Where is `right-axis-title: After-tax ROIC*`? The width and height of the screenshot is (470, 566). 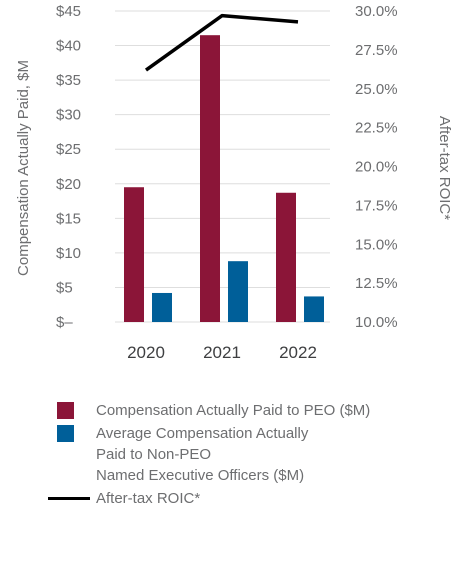 right-axis-title: After-tax ROIC* is located at coordinates (444, 168).